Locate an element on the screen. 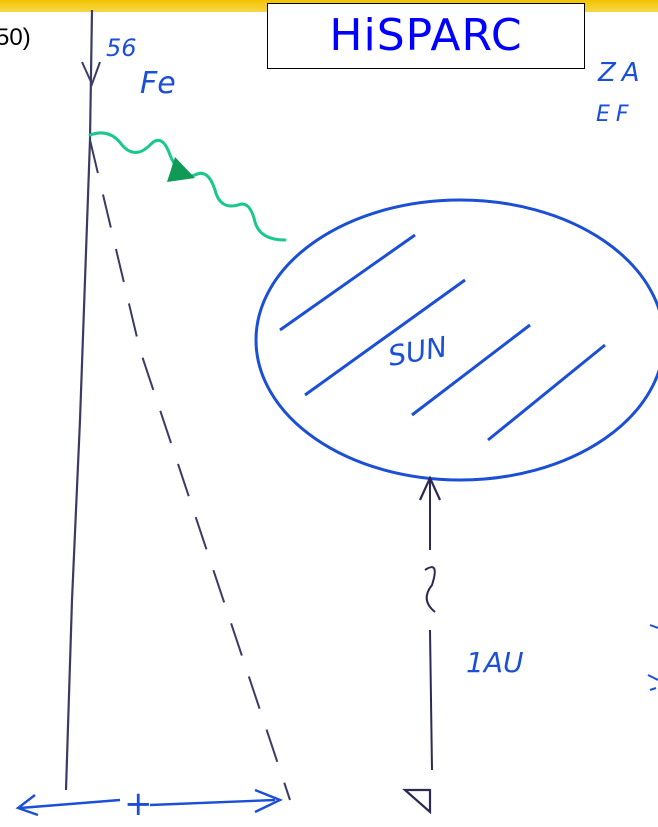 The width and height of the screenshot is (658, 827). particle-label-top: 56 is located at coordinates (121, 48).